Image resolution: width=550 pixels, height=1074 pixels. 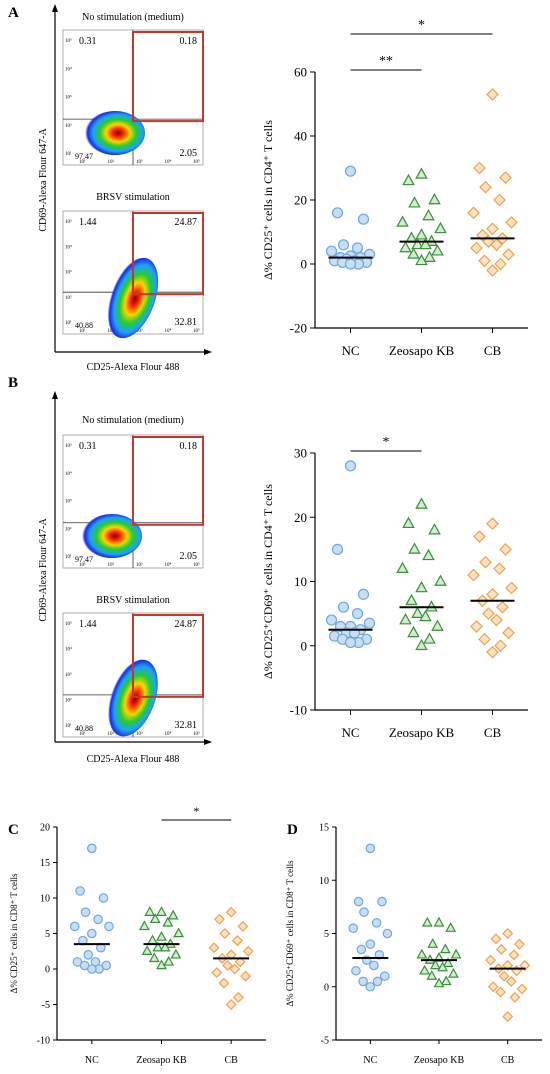 I want to click on flow-quadrant-ll: 40.88, so click(x=84, y=728).